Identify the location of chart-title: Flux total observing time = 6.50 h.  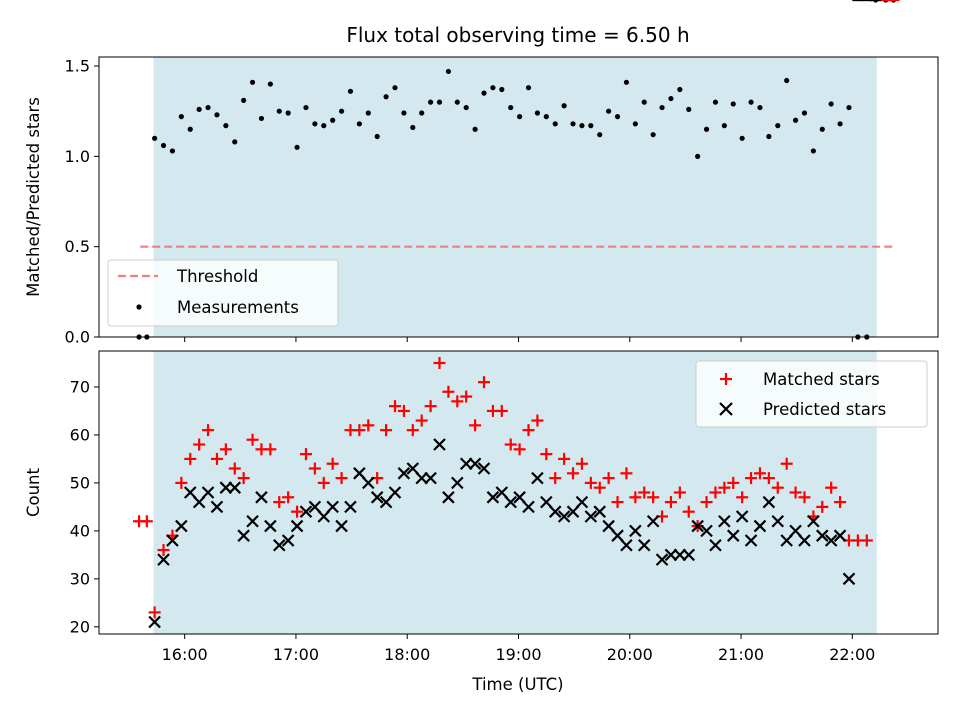
(517, 35).